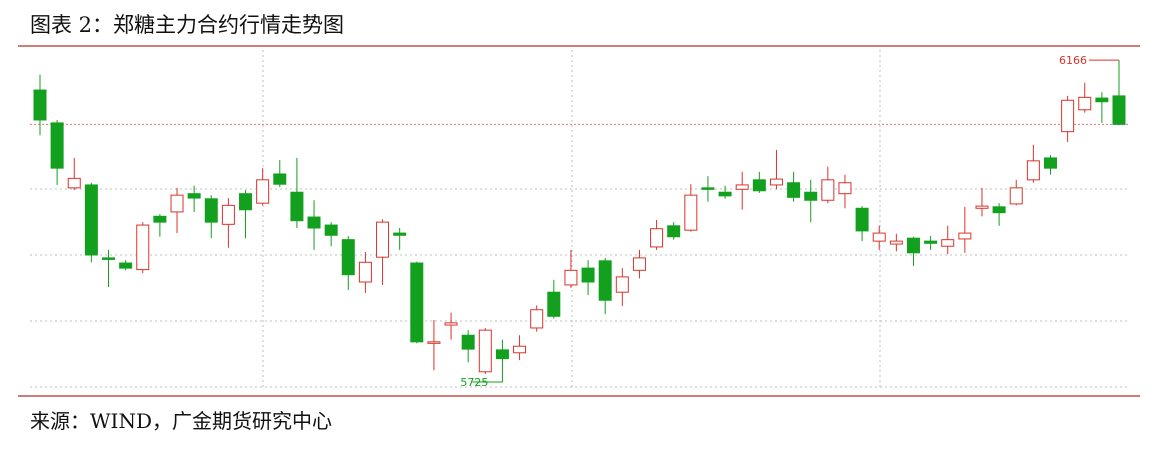 The width and height of the screenshot is (1175, 449). I want to click on chart-title: 图表 2：郑糖主力合约行情走势图, so click(187, 25).